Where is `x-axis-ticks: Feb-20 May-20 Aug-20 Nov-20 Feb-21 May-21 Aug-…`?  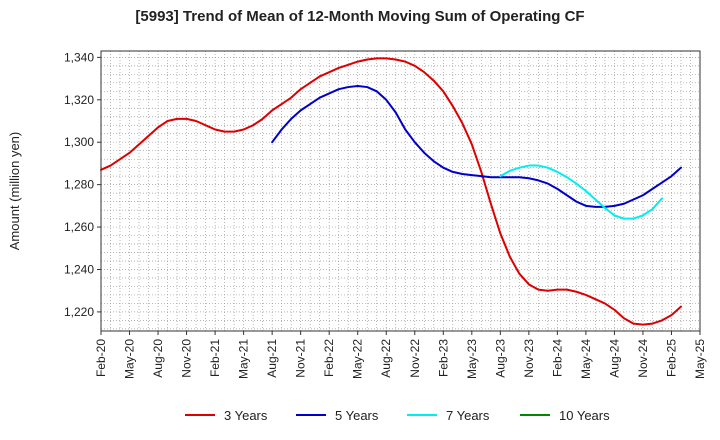
x-axis-ticks: Feb-20 May-20 Aug-20 Nov-20 Feb-21 May-21 Aug-… is located at coordinates (400, 355).